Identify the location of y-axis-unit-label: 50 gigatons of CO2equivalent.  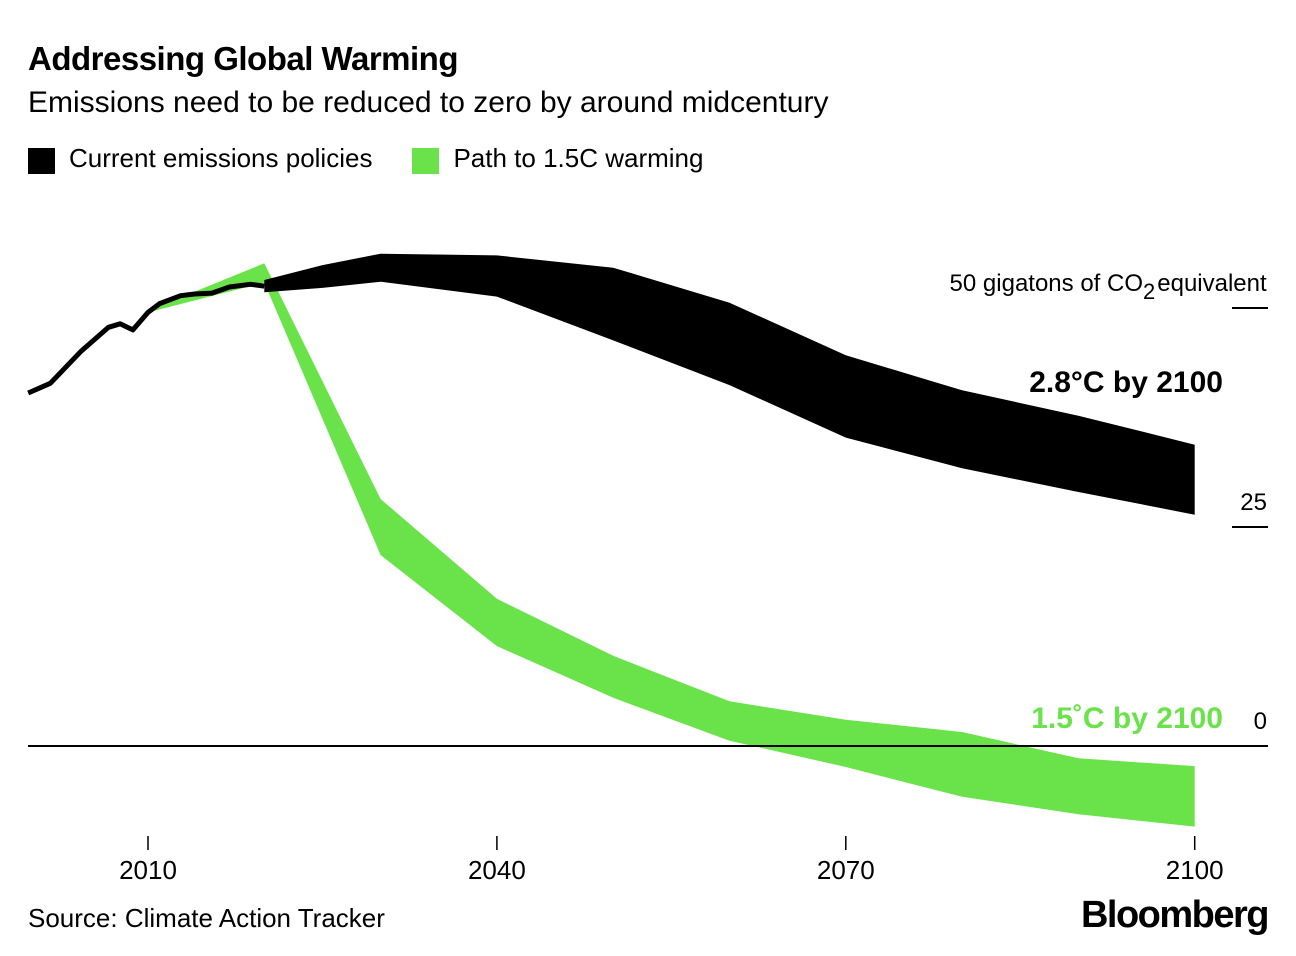
(1108, 287).